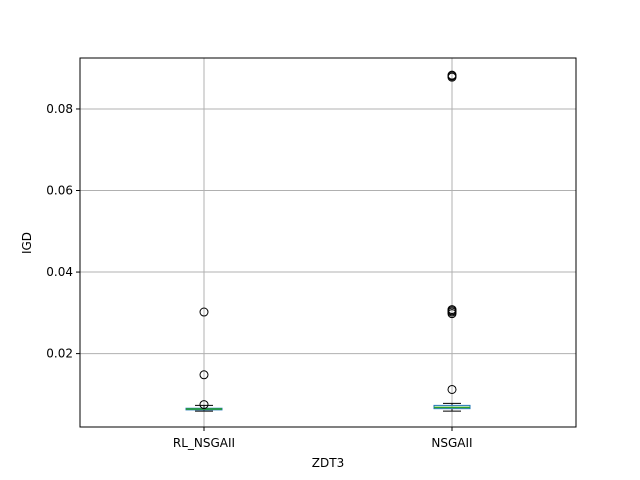 This screenshot has width=640, height=480. What do you see at coordinates (59, 354) in the screenshot?
I see `y-tick-label: 0.02` at bounding box center [59, 354].